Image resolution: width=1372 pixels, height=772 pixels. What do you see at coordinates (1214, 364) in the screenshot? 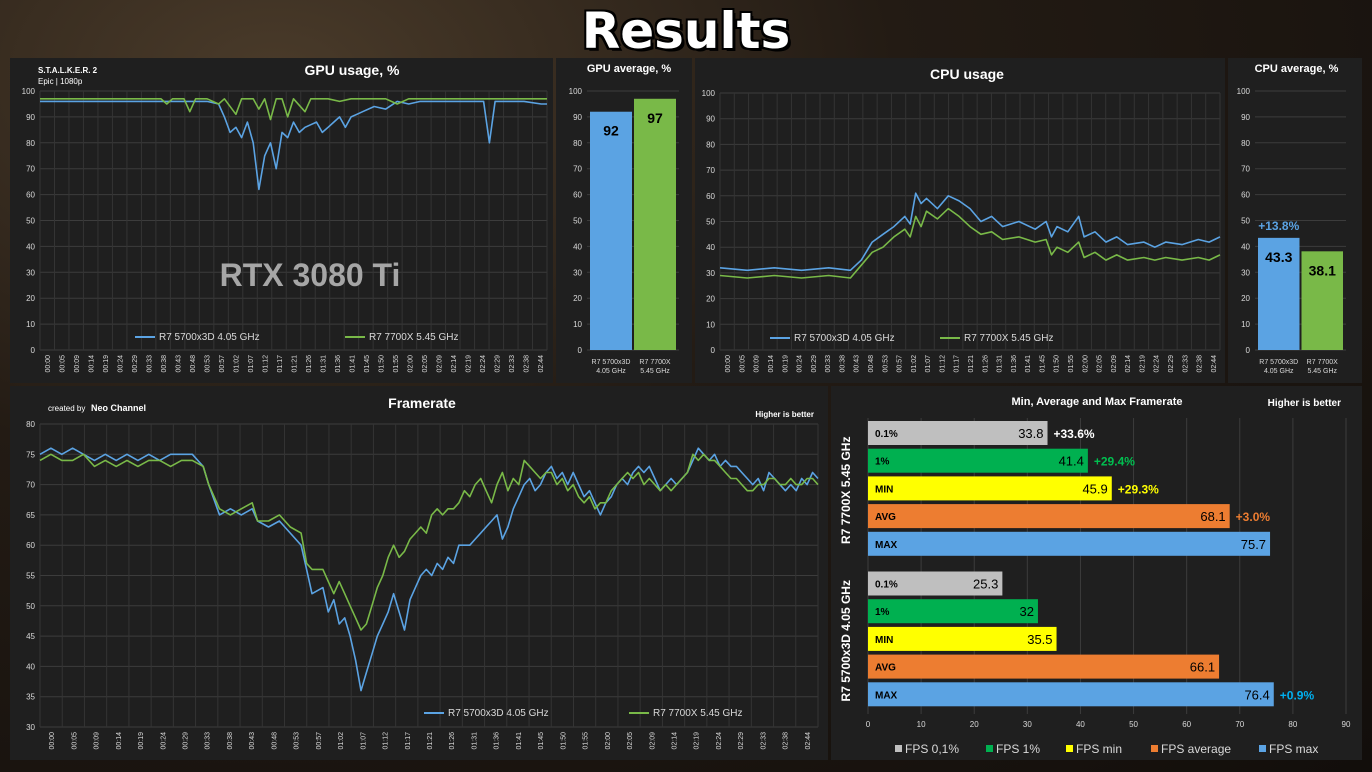
I see `x-tick-label: 02:44` at bounding box center [1214, 364].